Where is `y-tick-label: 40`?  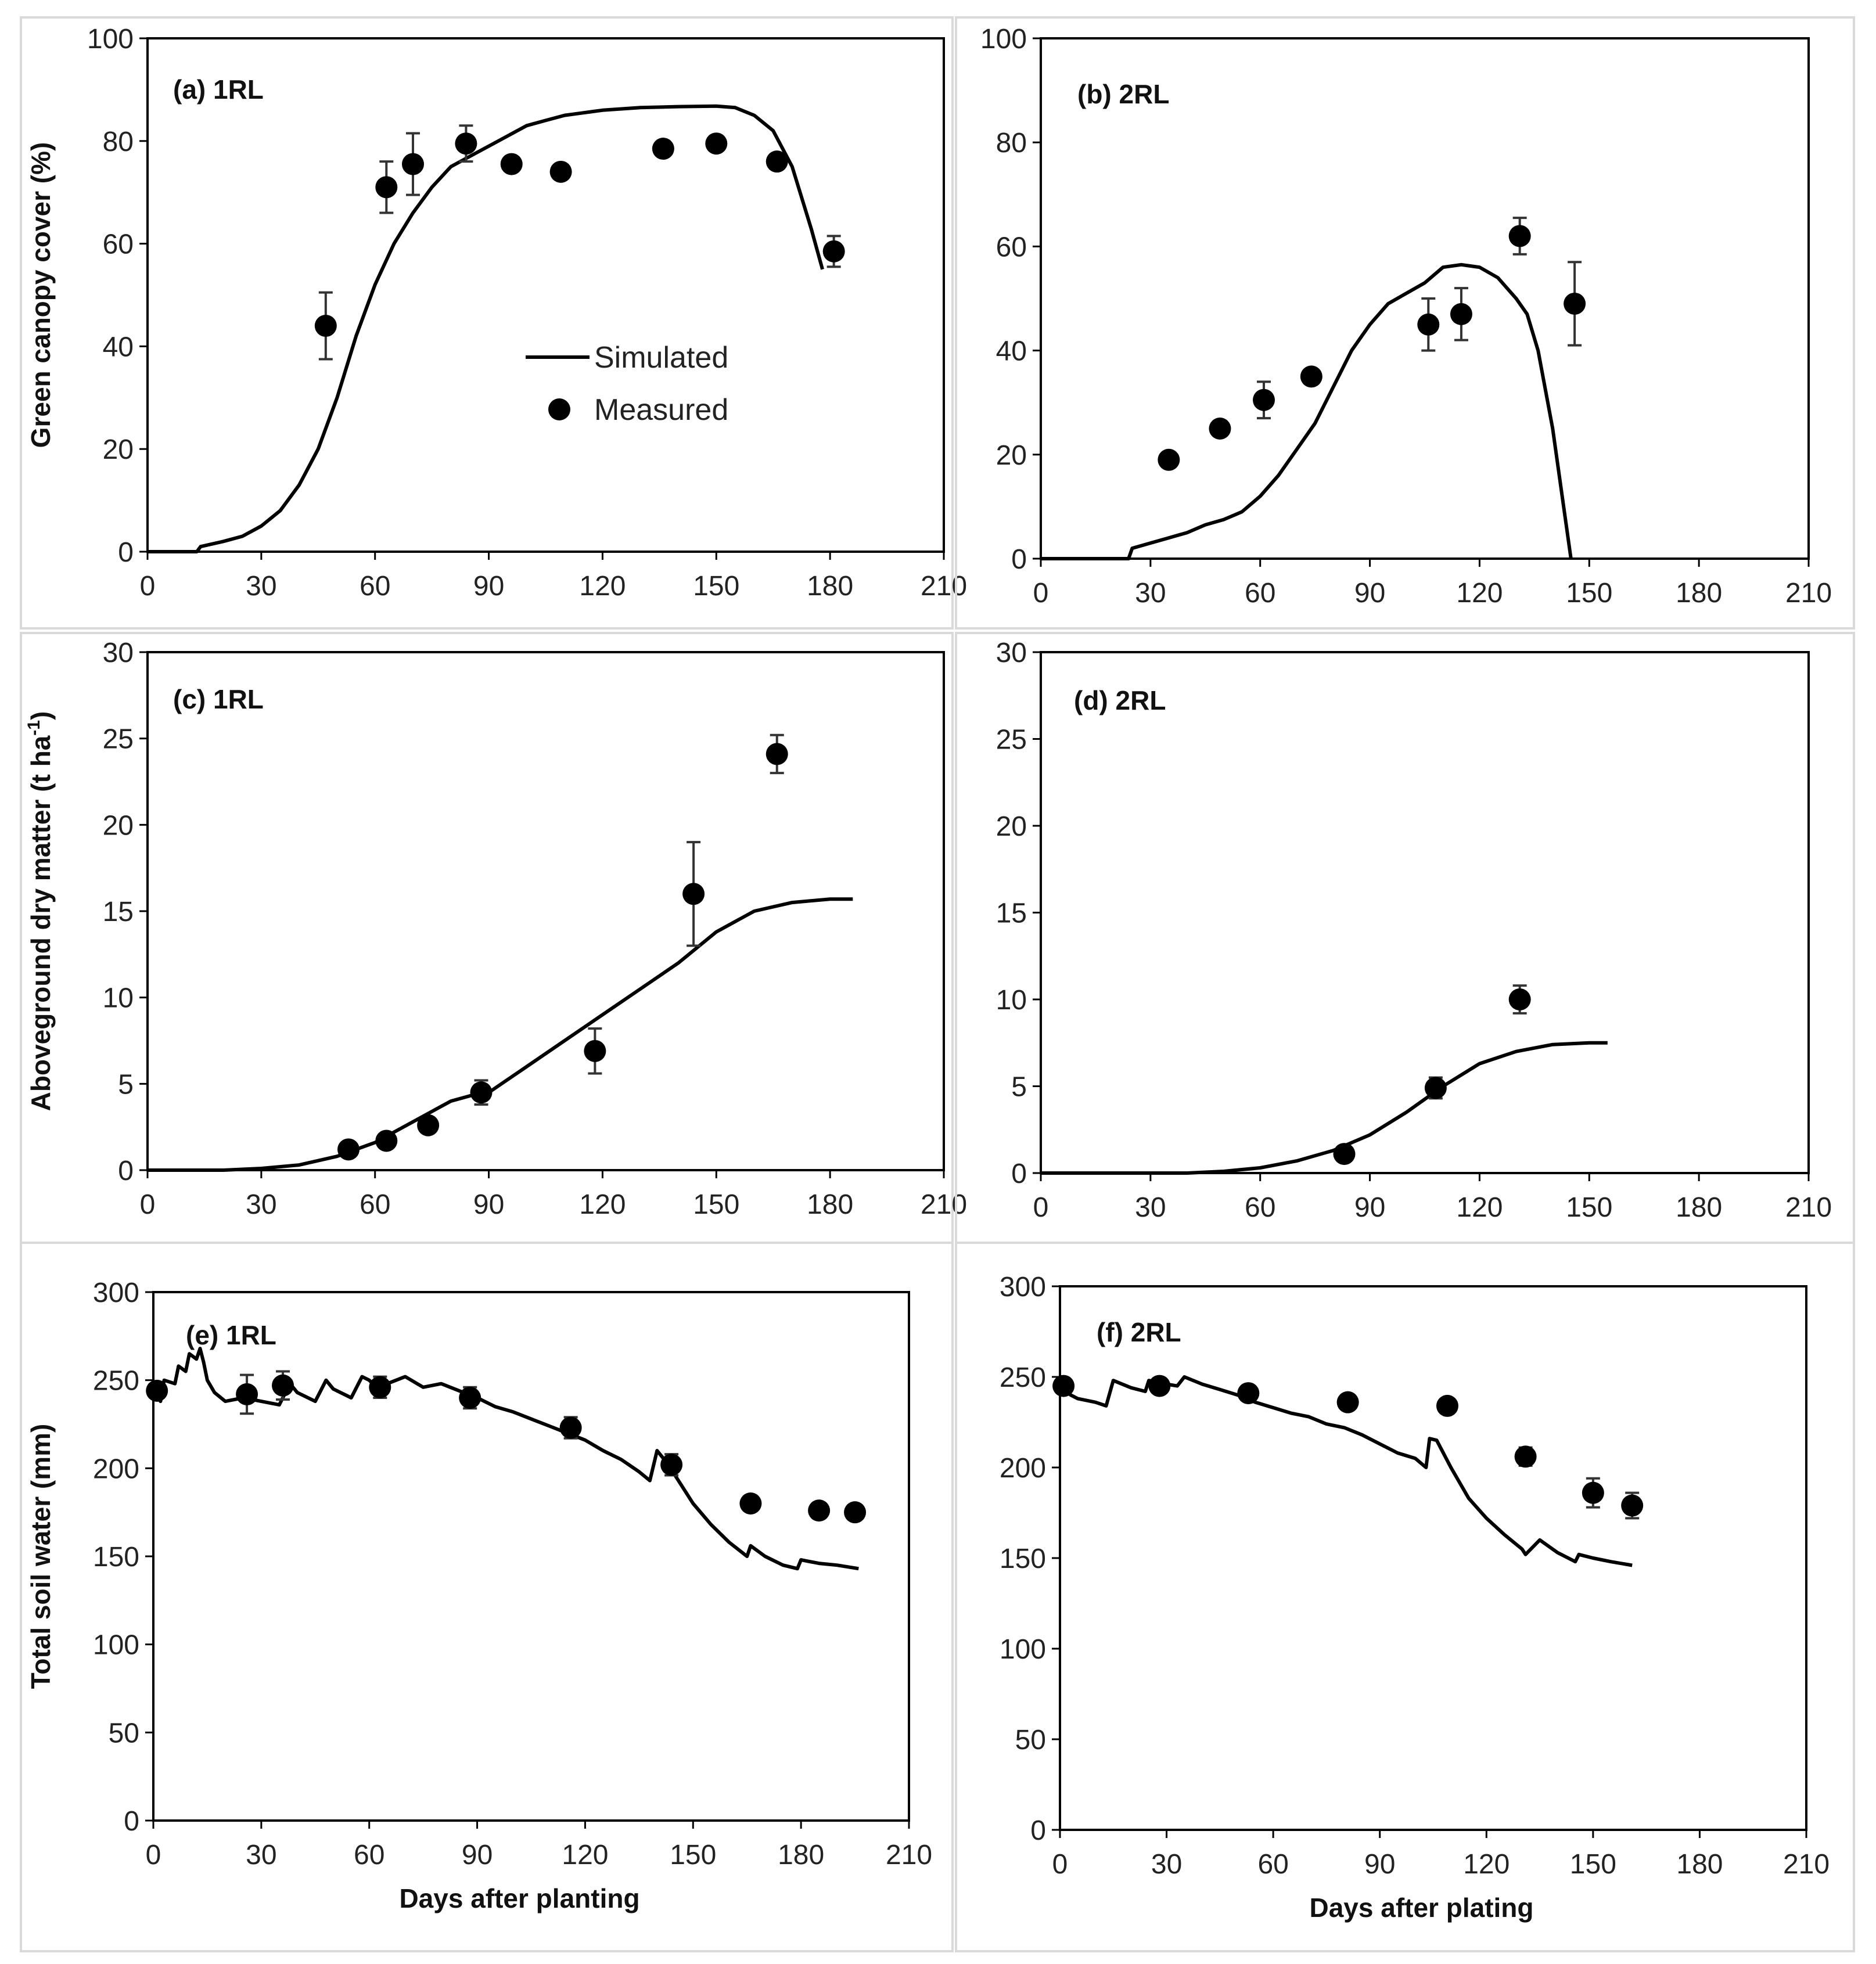 y-tick-label: 40 is located at coordinates (1011, 351).